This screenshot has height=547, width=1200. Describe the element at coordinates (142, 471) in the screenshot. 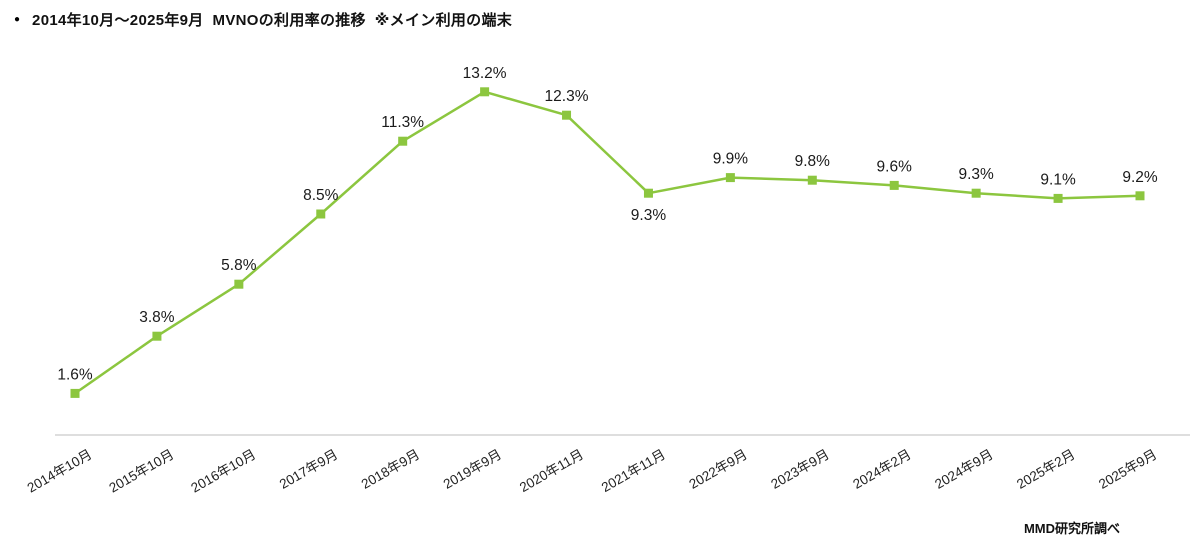

I see `x-axis-label: 2015年10月` at that location.